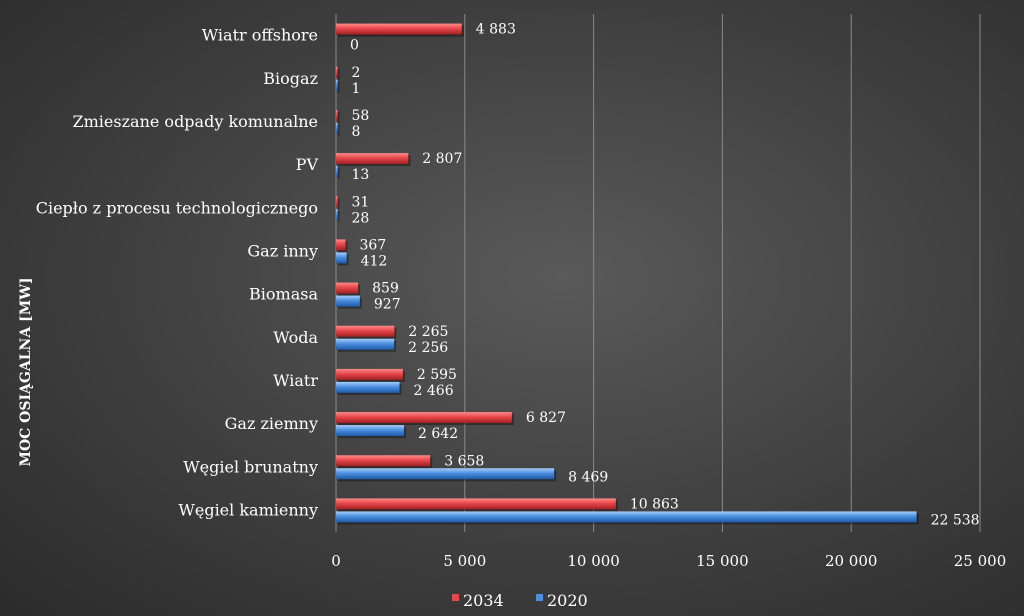  Describe the element at coordinates (354, 46) in the screenshot. I see `data-label-2020: 0` at that location.